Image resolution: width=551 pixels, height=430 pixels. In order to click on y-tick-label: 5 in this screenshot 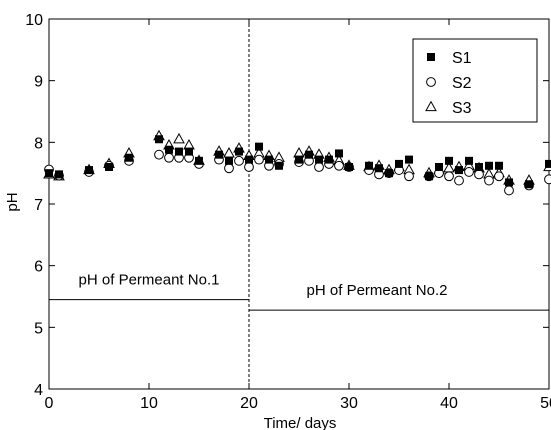, I will do `click(38, 328)`.